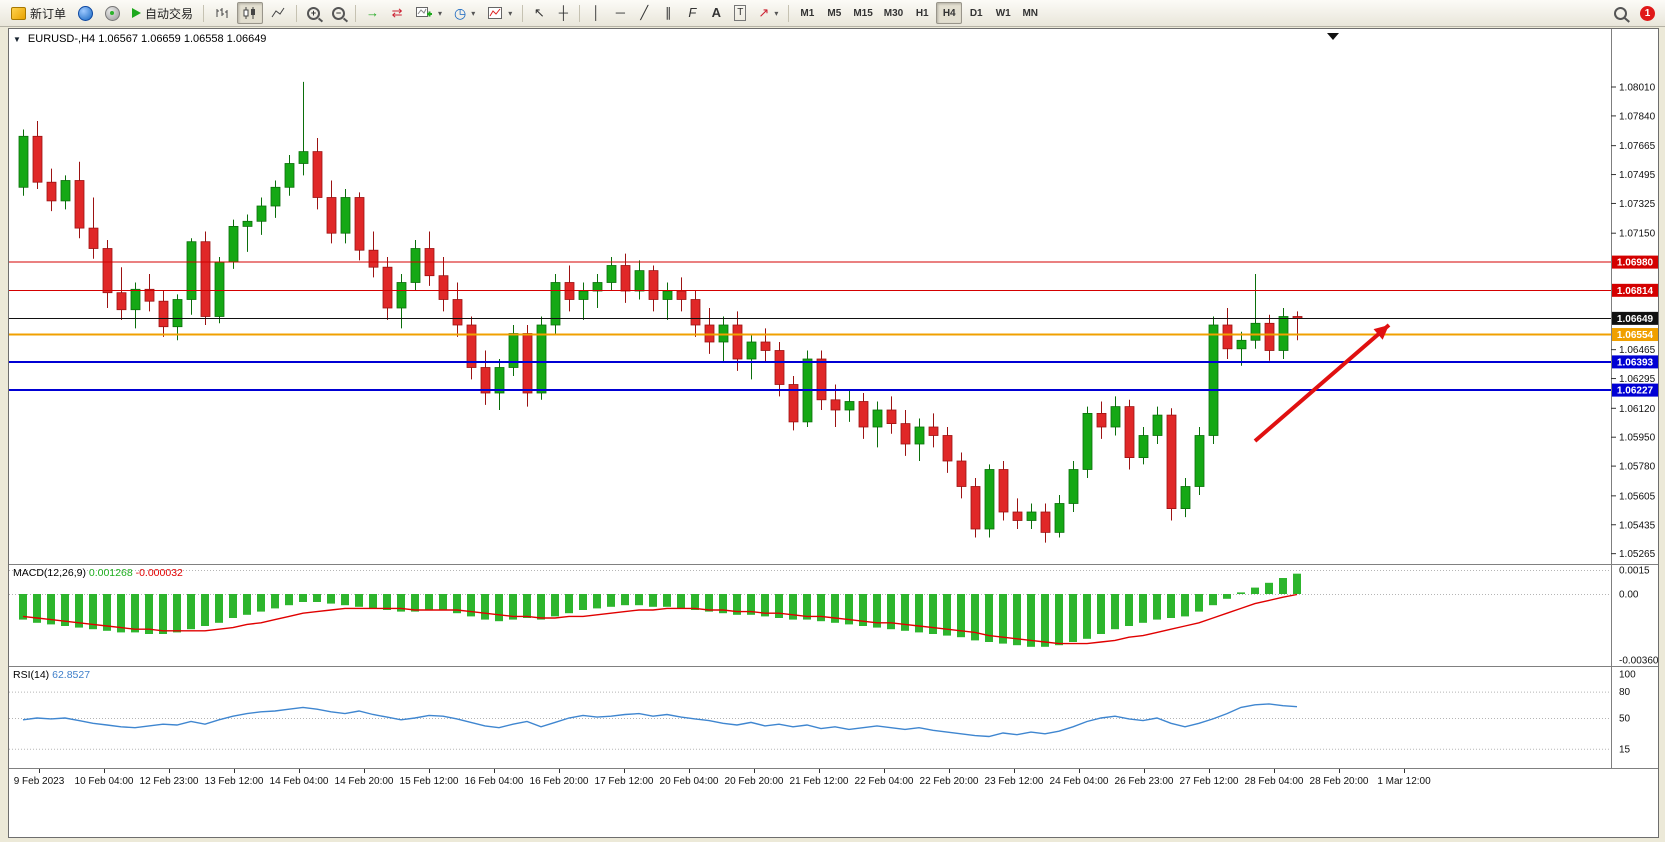 The width and height of the screenshot is (1665, 842). Describe the element at coordinates (234, 781) in the screenshot. I see `svg-text: 13 Feb 12:00` at that location.